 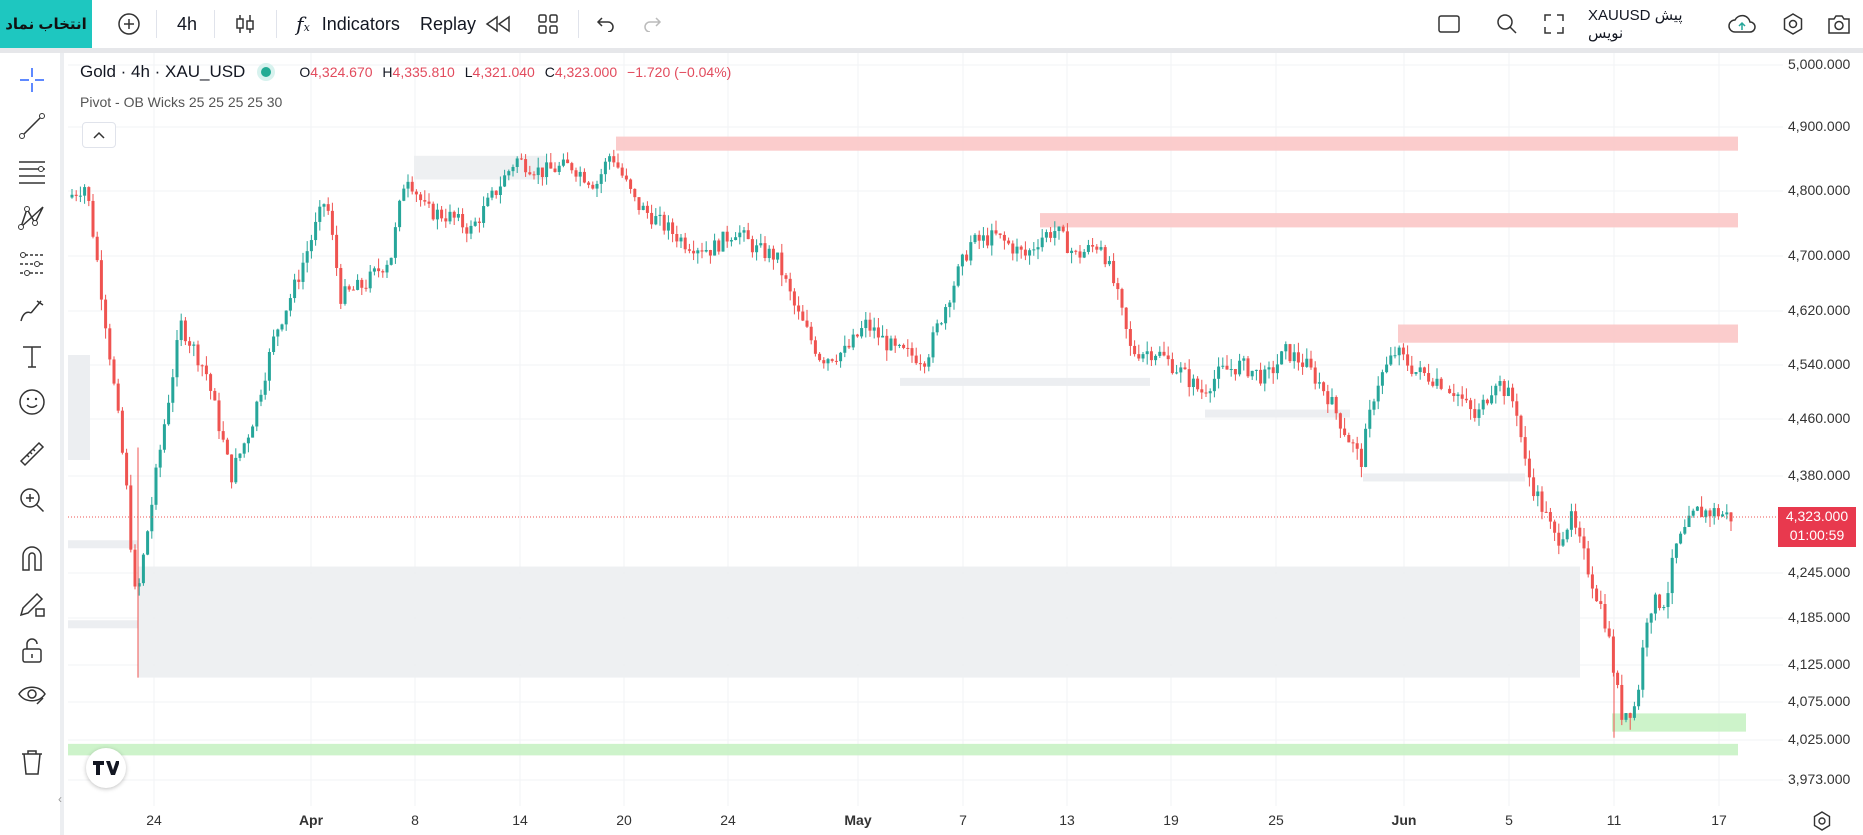 I want to click on sidebar-collapse-handle: ‹, so click(x=60, y=799).